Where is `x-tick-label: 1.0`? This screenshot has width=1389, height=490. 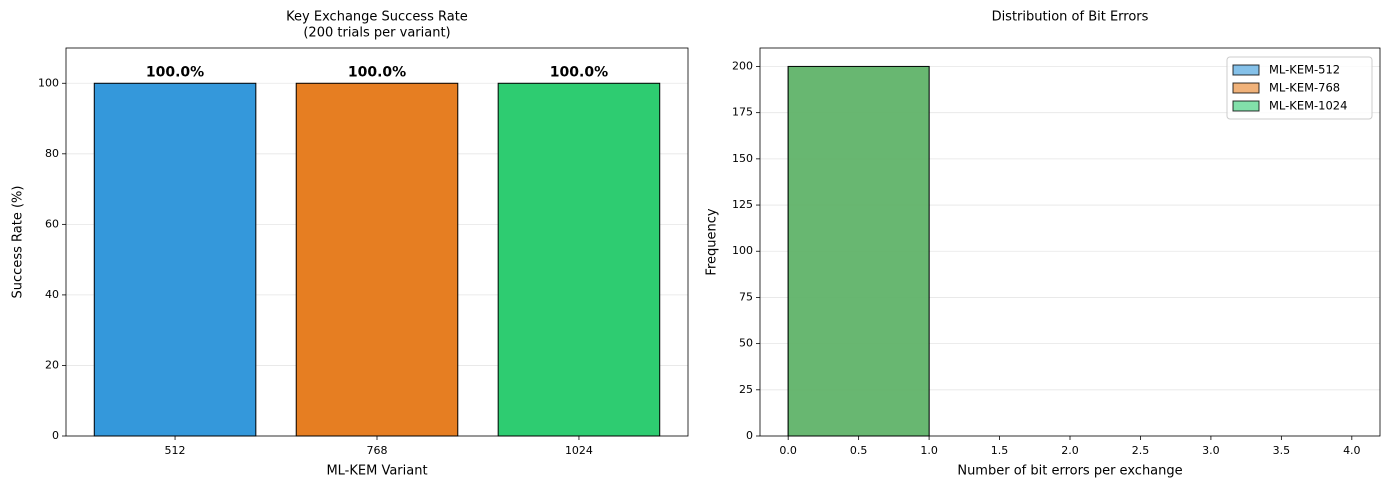
x-tick-label: 1.0 is located at coordinates (929, 450).